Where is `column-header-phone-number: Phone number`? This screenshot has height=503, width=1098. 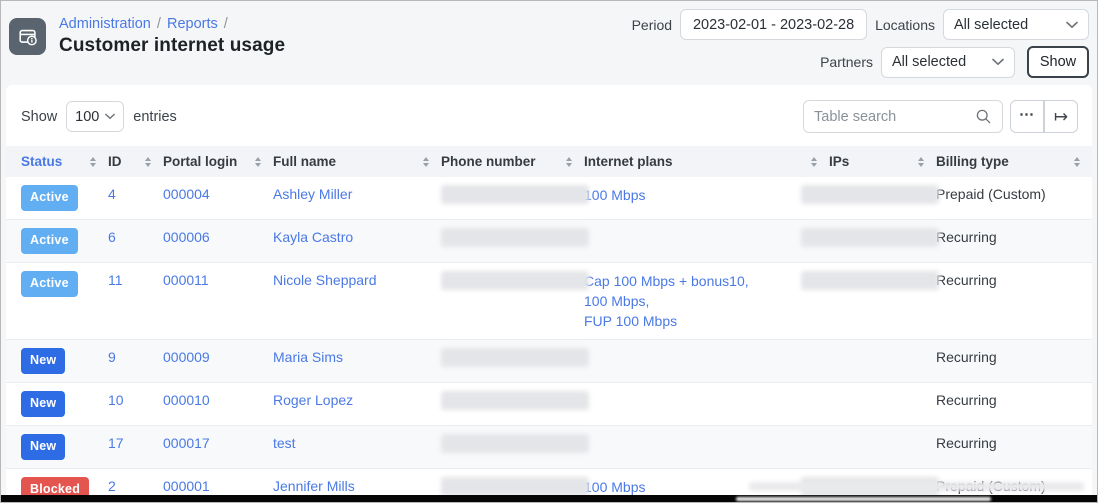
column-header-phone-number: Phone number is located at coordinates (512, 161).